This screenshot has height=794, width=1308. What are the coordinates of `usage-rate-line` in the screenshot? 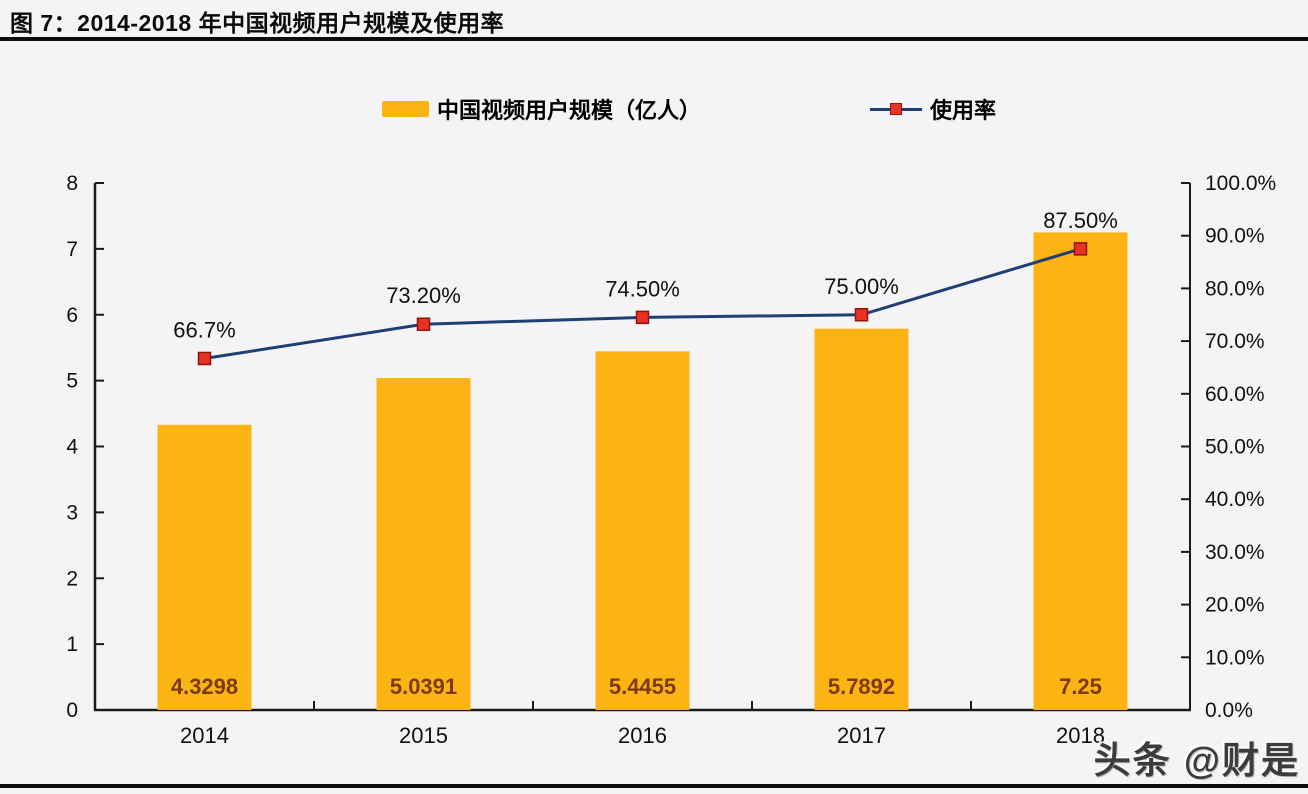 It's located at (642, 303).